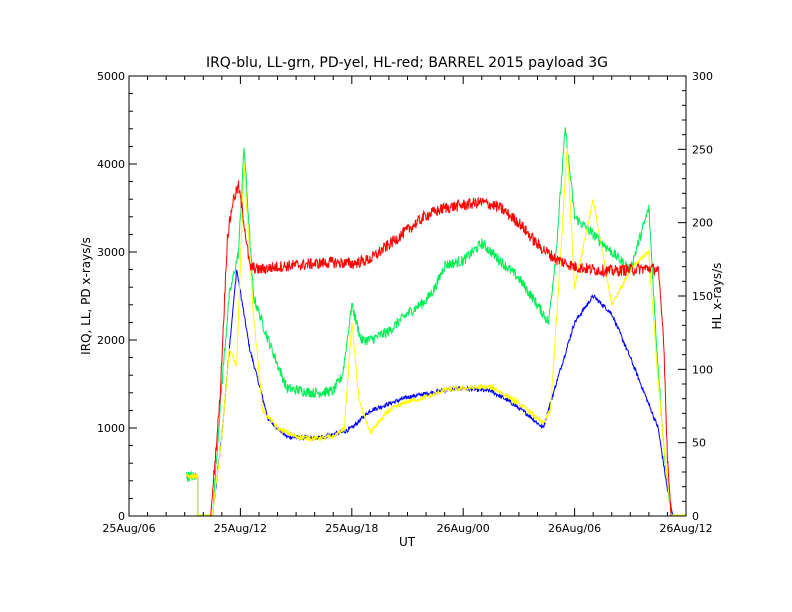 The height and width of the screenshot is (612, 792). Describe the element at coordinates (702, 76) in the screenshot. I see `y-right-tick-label: 300` at that location.